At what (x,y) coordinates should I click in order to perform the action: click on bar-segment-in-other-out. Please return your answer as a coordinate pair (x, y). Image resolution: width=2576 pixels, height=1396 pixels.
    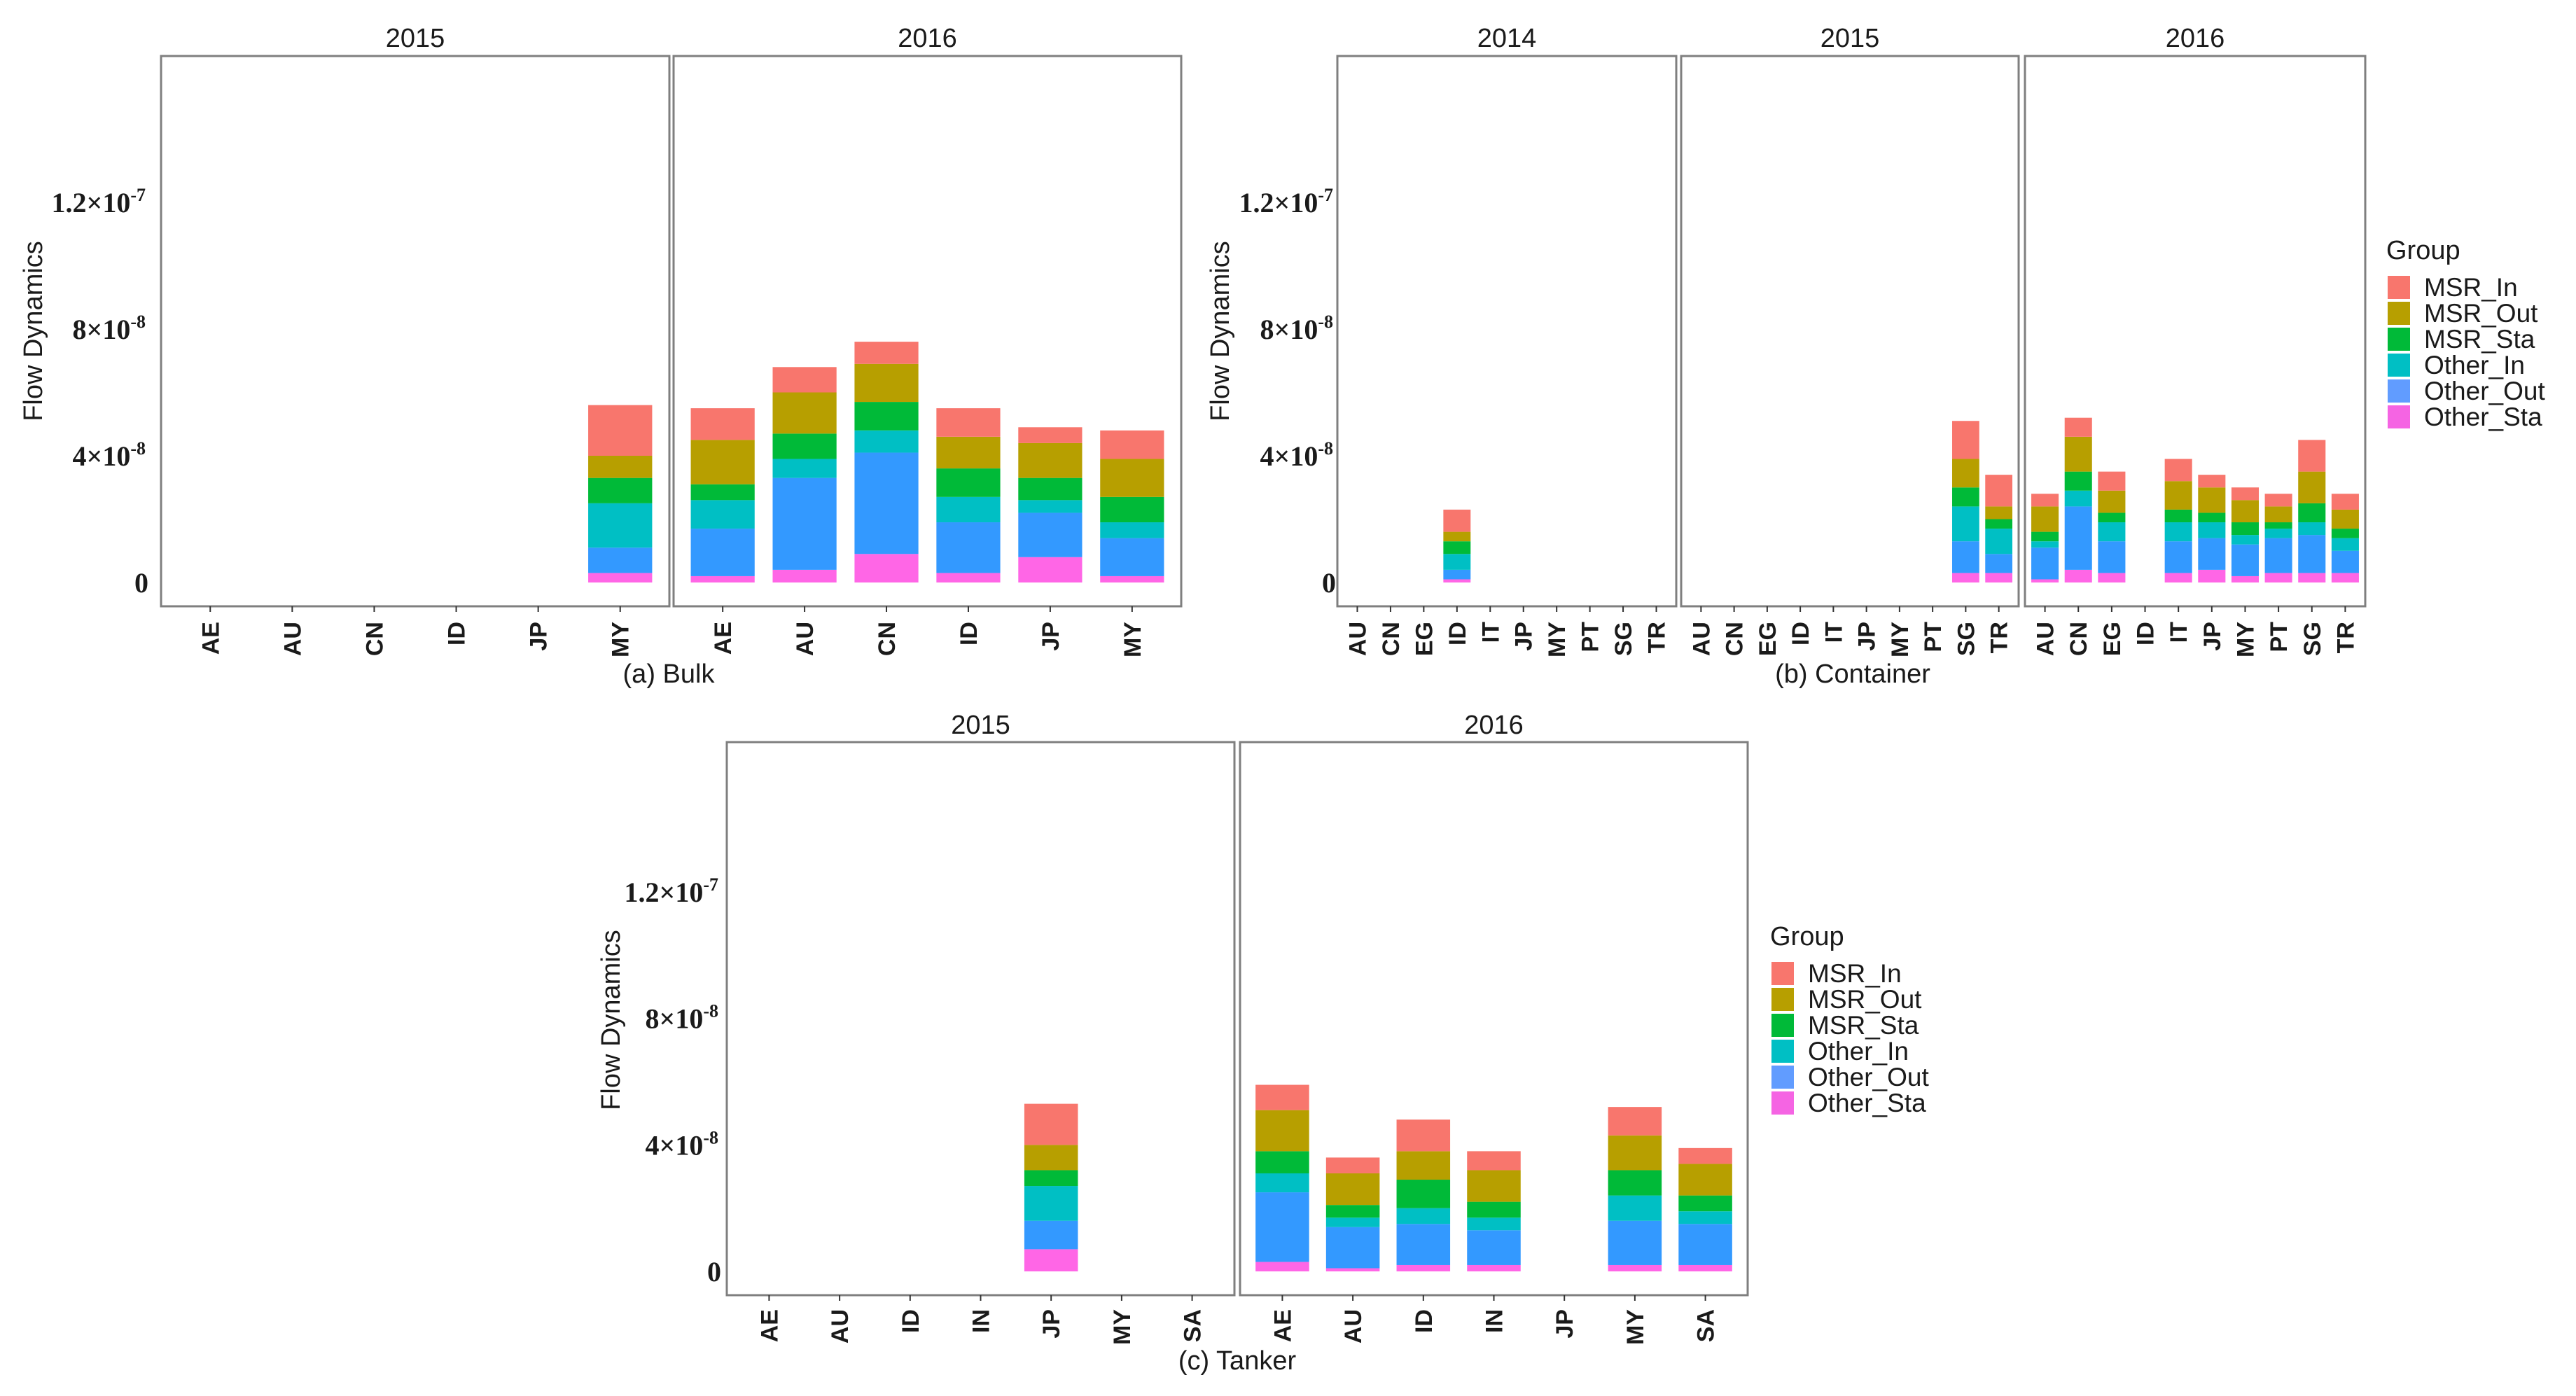
    Looking at the image, I should click on (1494, 1247).